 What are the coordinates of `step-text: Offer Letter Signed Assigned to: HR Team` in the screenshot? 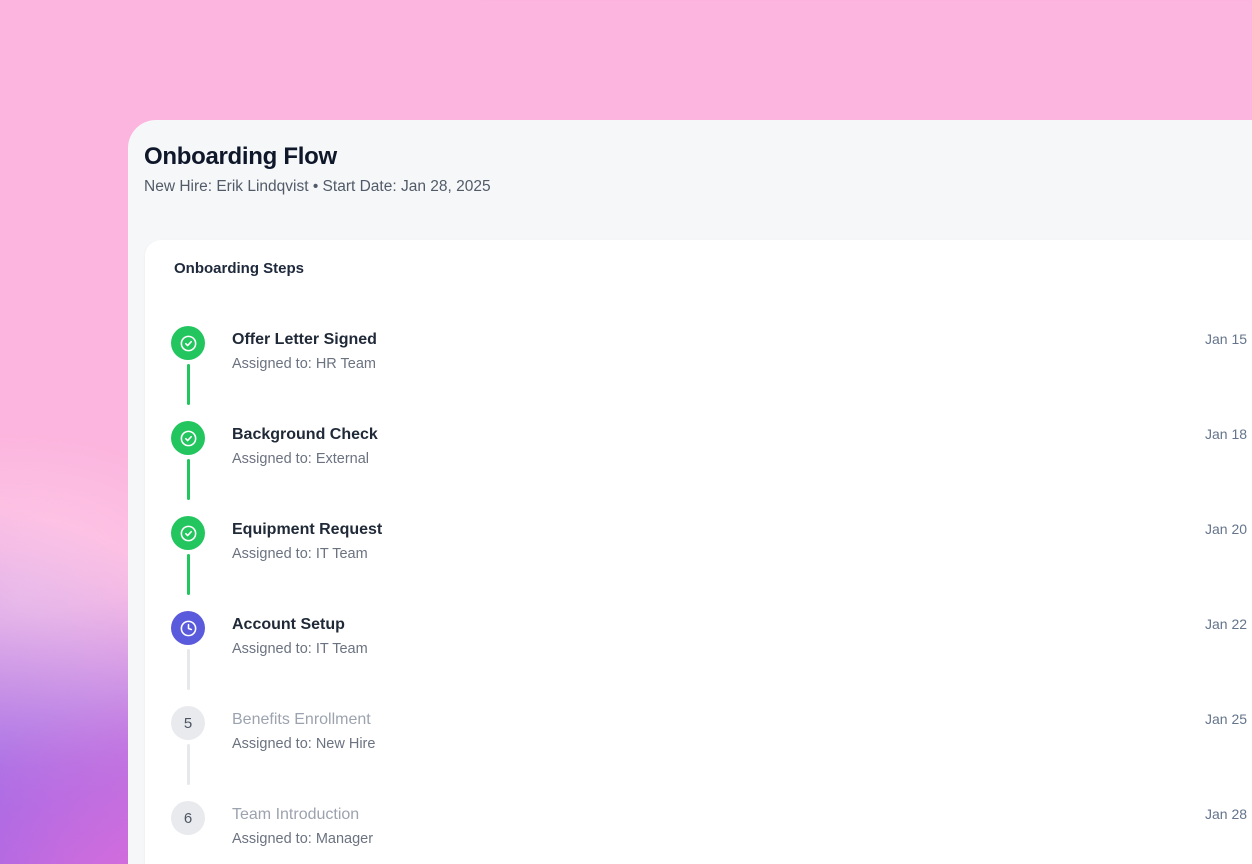 It's located at (304, 351).